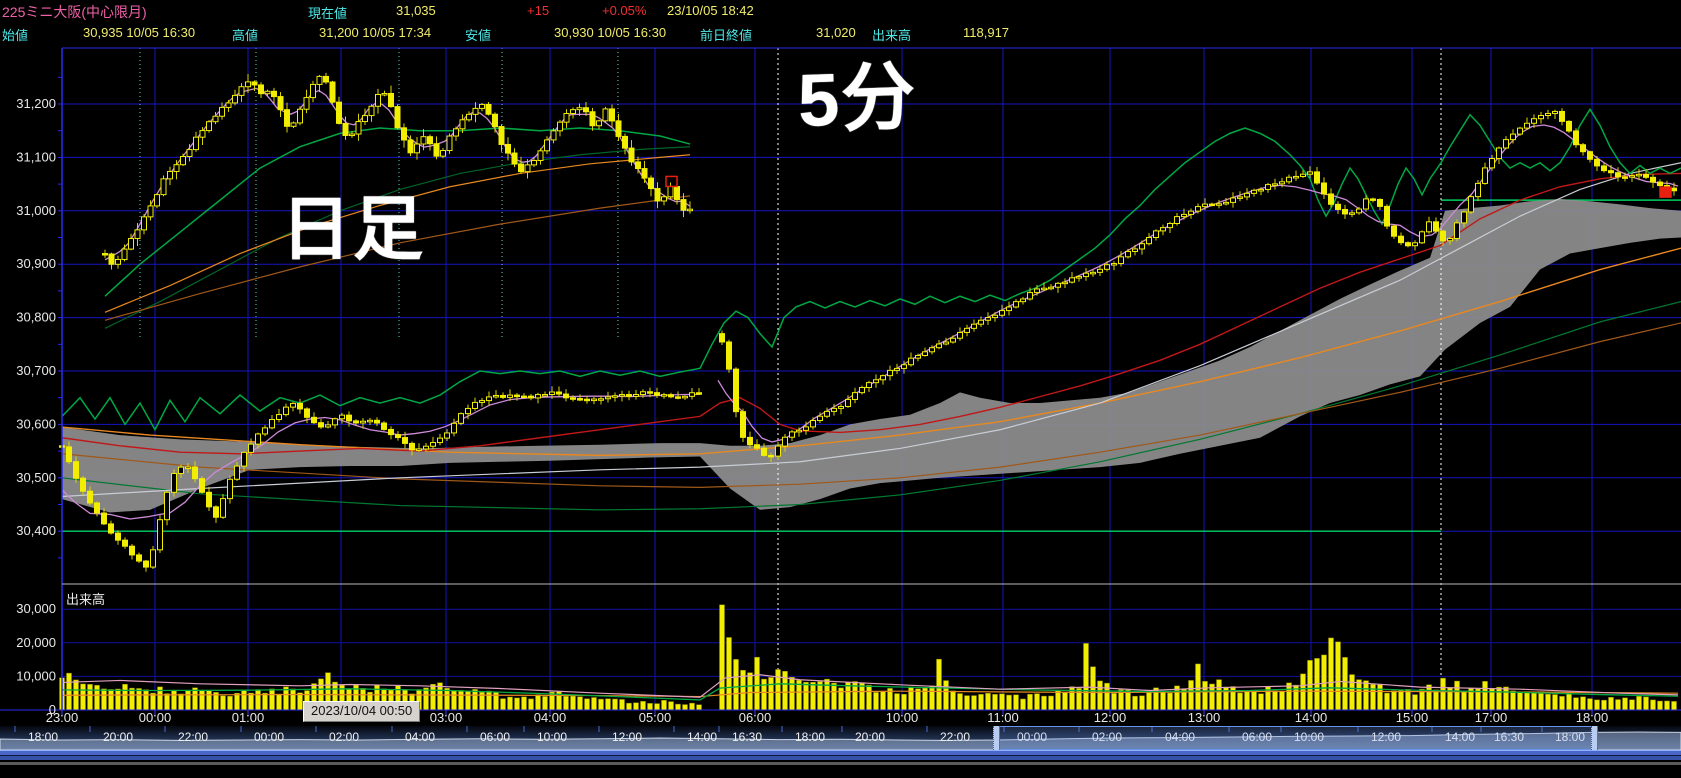 The image size is (1681, 778). What do you see at coordinates (380, 479) in the screenshot?
I see `candles-5min-night` at bounding box center [380, 479].